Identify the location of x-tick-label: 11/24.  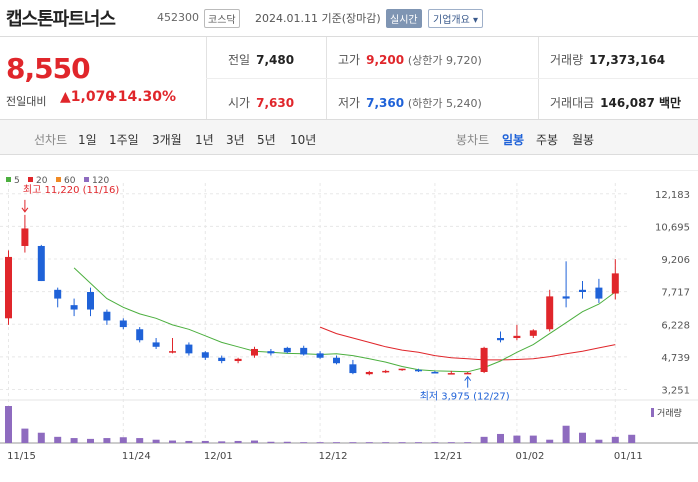
(136, 456).